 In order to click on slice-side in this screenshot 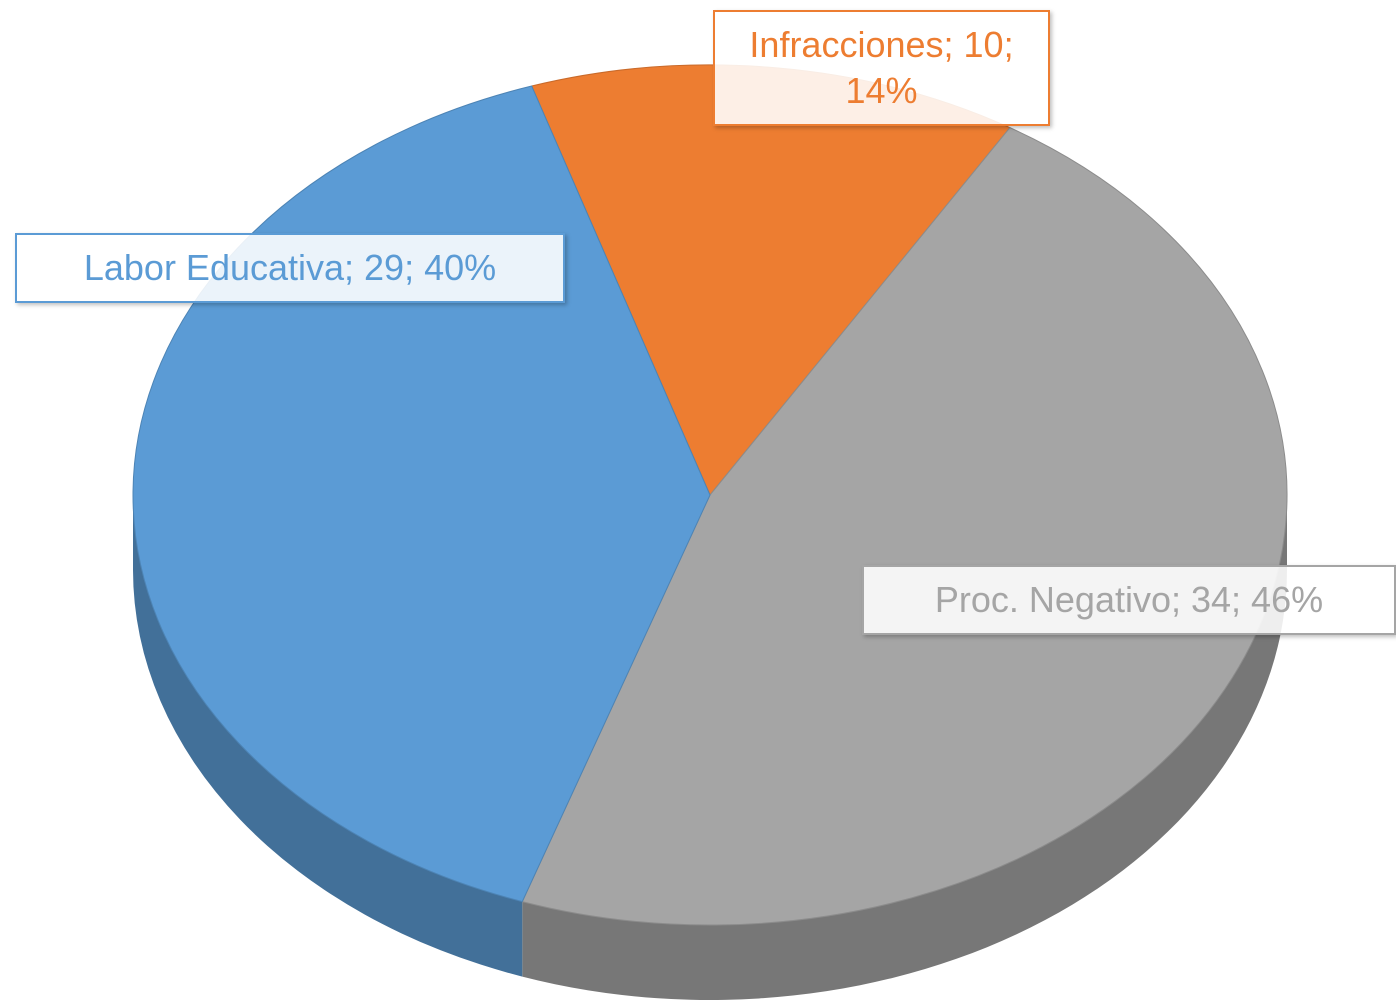, I will do `click(328, 736)`.